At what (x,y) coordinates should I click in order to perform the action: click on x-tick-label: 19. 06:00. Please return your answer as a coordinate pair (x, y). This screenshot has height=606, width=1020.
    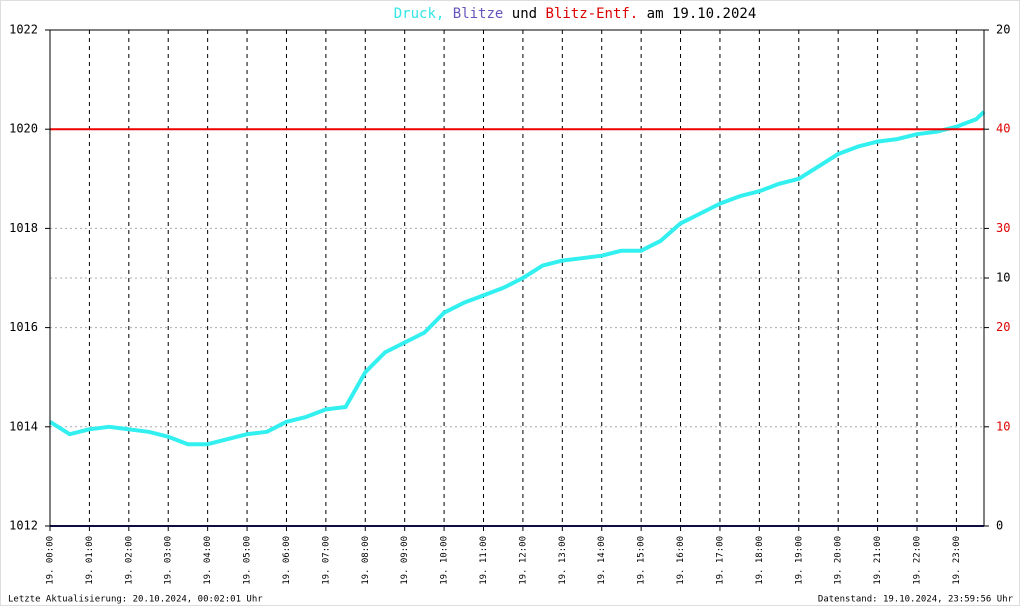
    Looking at the image, I should click on (287, 560).